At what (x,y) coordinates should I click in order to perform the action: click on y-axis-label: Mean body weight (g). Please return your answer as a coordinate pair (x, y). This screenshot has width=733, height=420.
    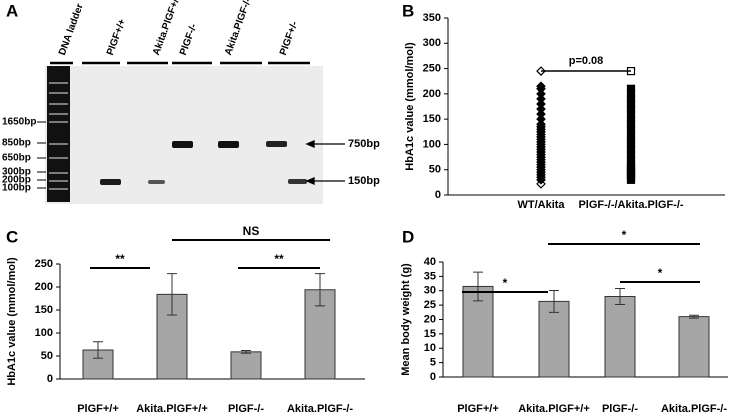
    Looking at the image, I should click on (406, 319).